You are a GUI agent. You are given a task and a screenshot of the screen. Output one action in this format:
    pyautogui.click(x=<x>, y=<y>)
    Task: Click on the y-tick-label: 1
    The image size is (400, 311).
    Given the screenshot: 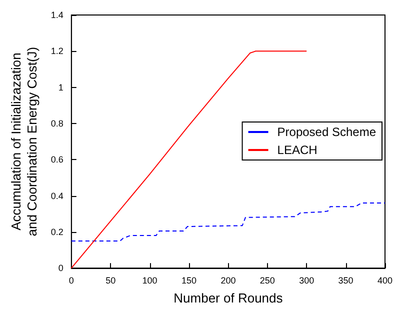 What is the action you would take?
    pyautogui.click(x=61, y=87)
    